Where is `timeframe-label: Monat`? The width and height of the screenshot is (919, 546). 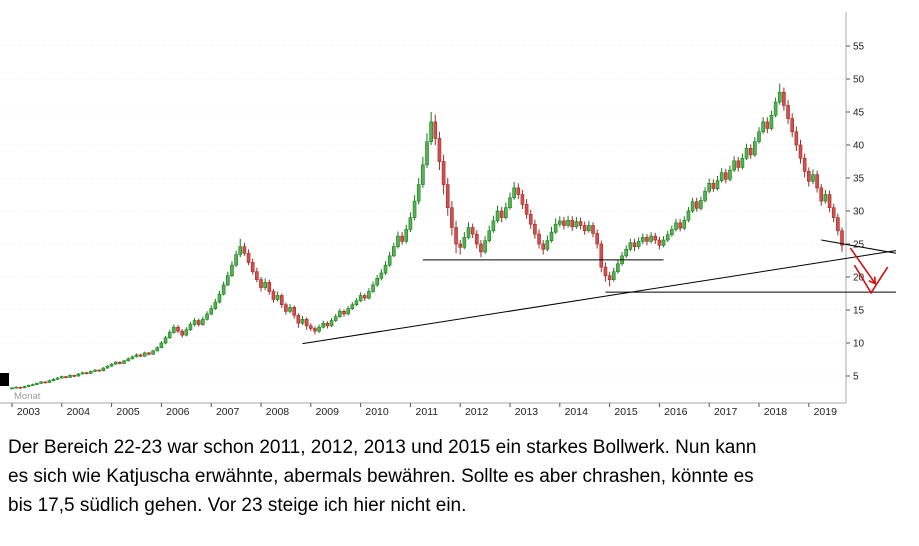 timeframe-label: Monat is located at coordinates (27, 396).